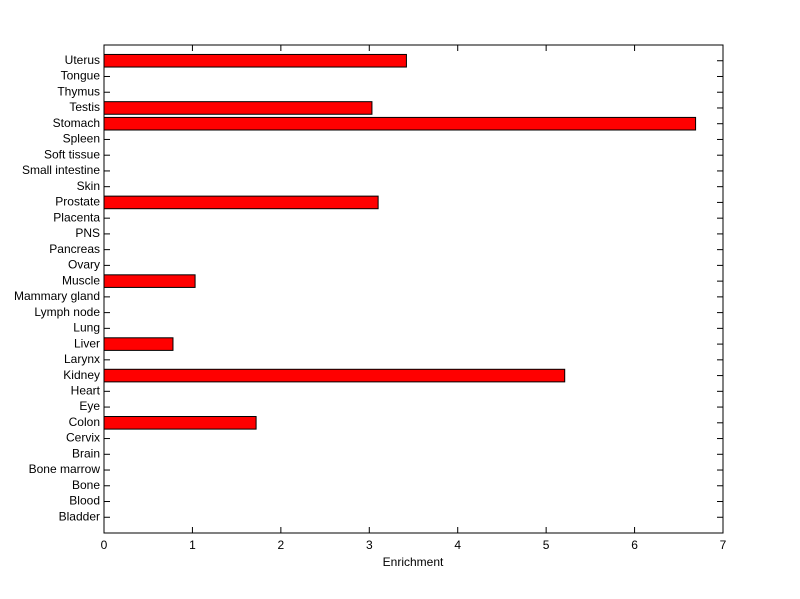 Image resolution: width=800 pixels, height=599 pixels. Describe the element at coordinates (634, 545) in the screenshot. I see `x-tick-label: 6` at that location.